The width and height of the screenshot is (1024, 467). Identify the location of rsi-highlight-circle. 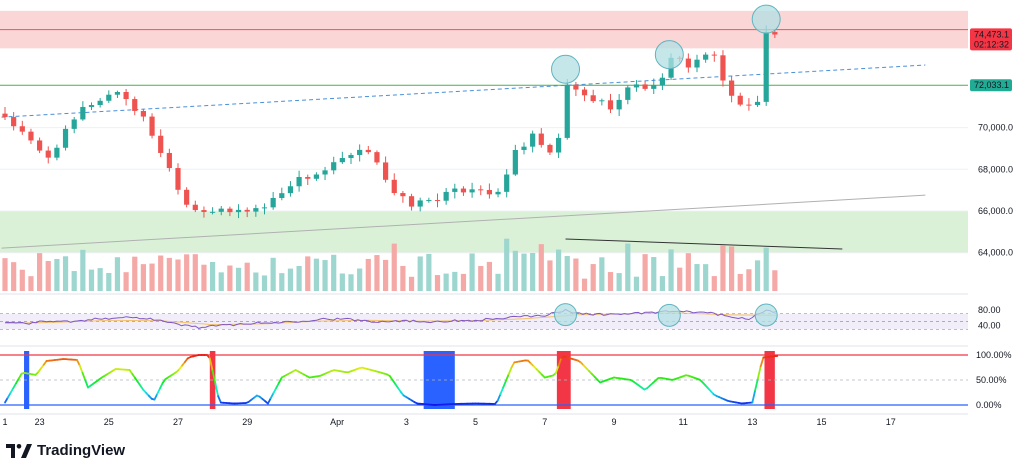
(766, 315).